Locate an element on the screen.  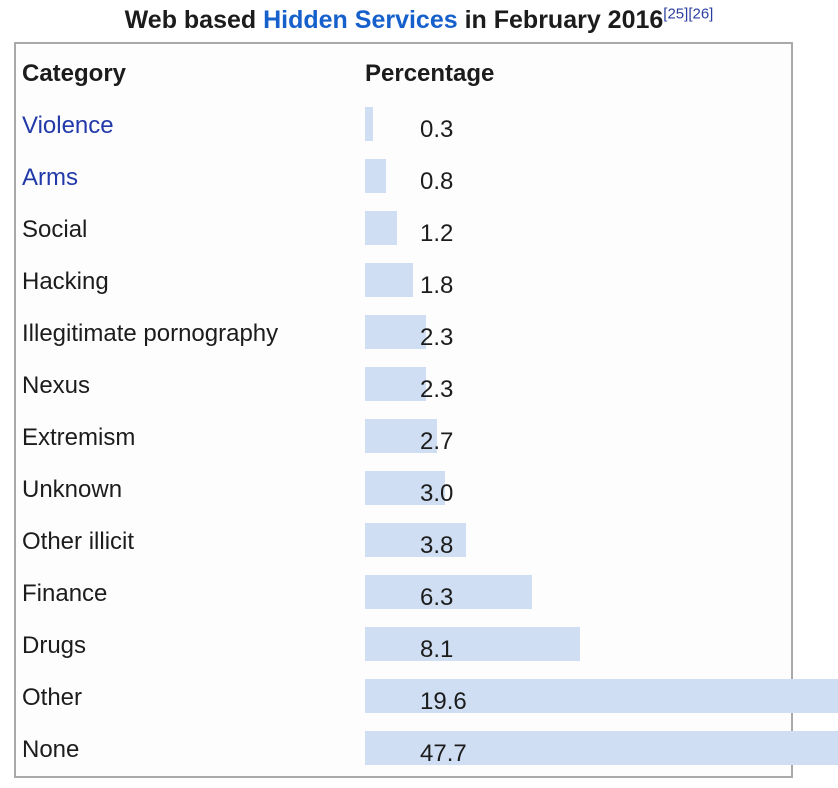
category-label: Unknown is located at coordinates (72, 489).